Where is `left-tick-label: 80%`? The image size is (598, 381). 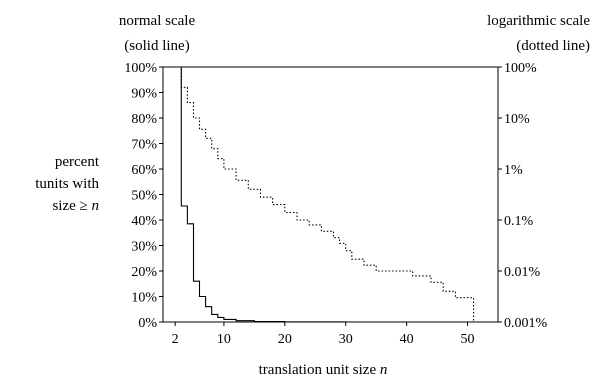
left-tick-label: 80% is located at coordinates (144, 119).